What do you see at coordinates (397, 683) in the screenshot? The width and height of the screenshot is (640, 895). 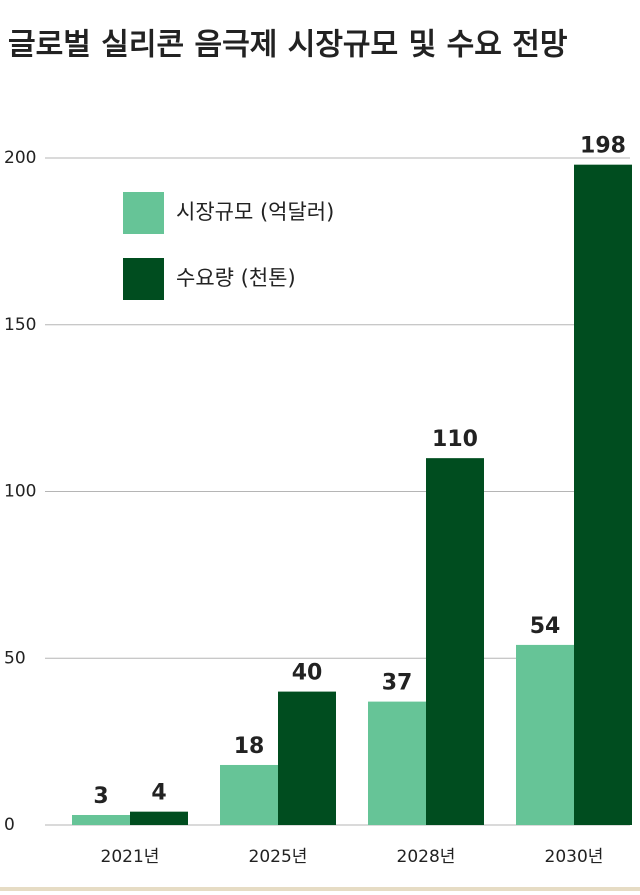 I see `value-label: 37` at bounding box center [397, 683].